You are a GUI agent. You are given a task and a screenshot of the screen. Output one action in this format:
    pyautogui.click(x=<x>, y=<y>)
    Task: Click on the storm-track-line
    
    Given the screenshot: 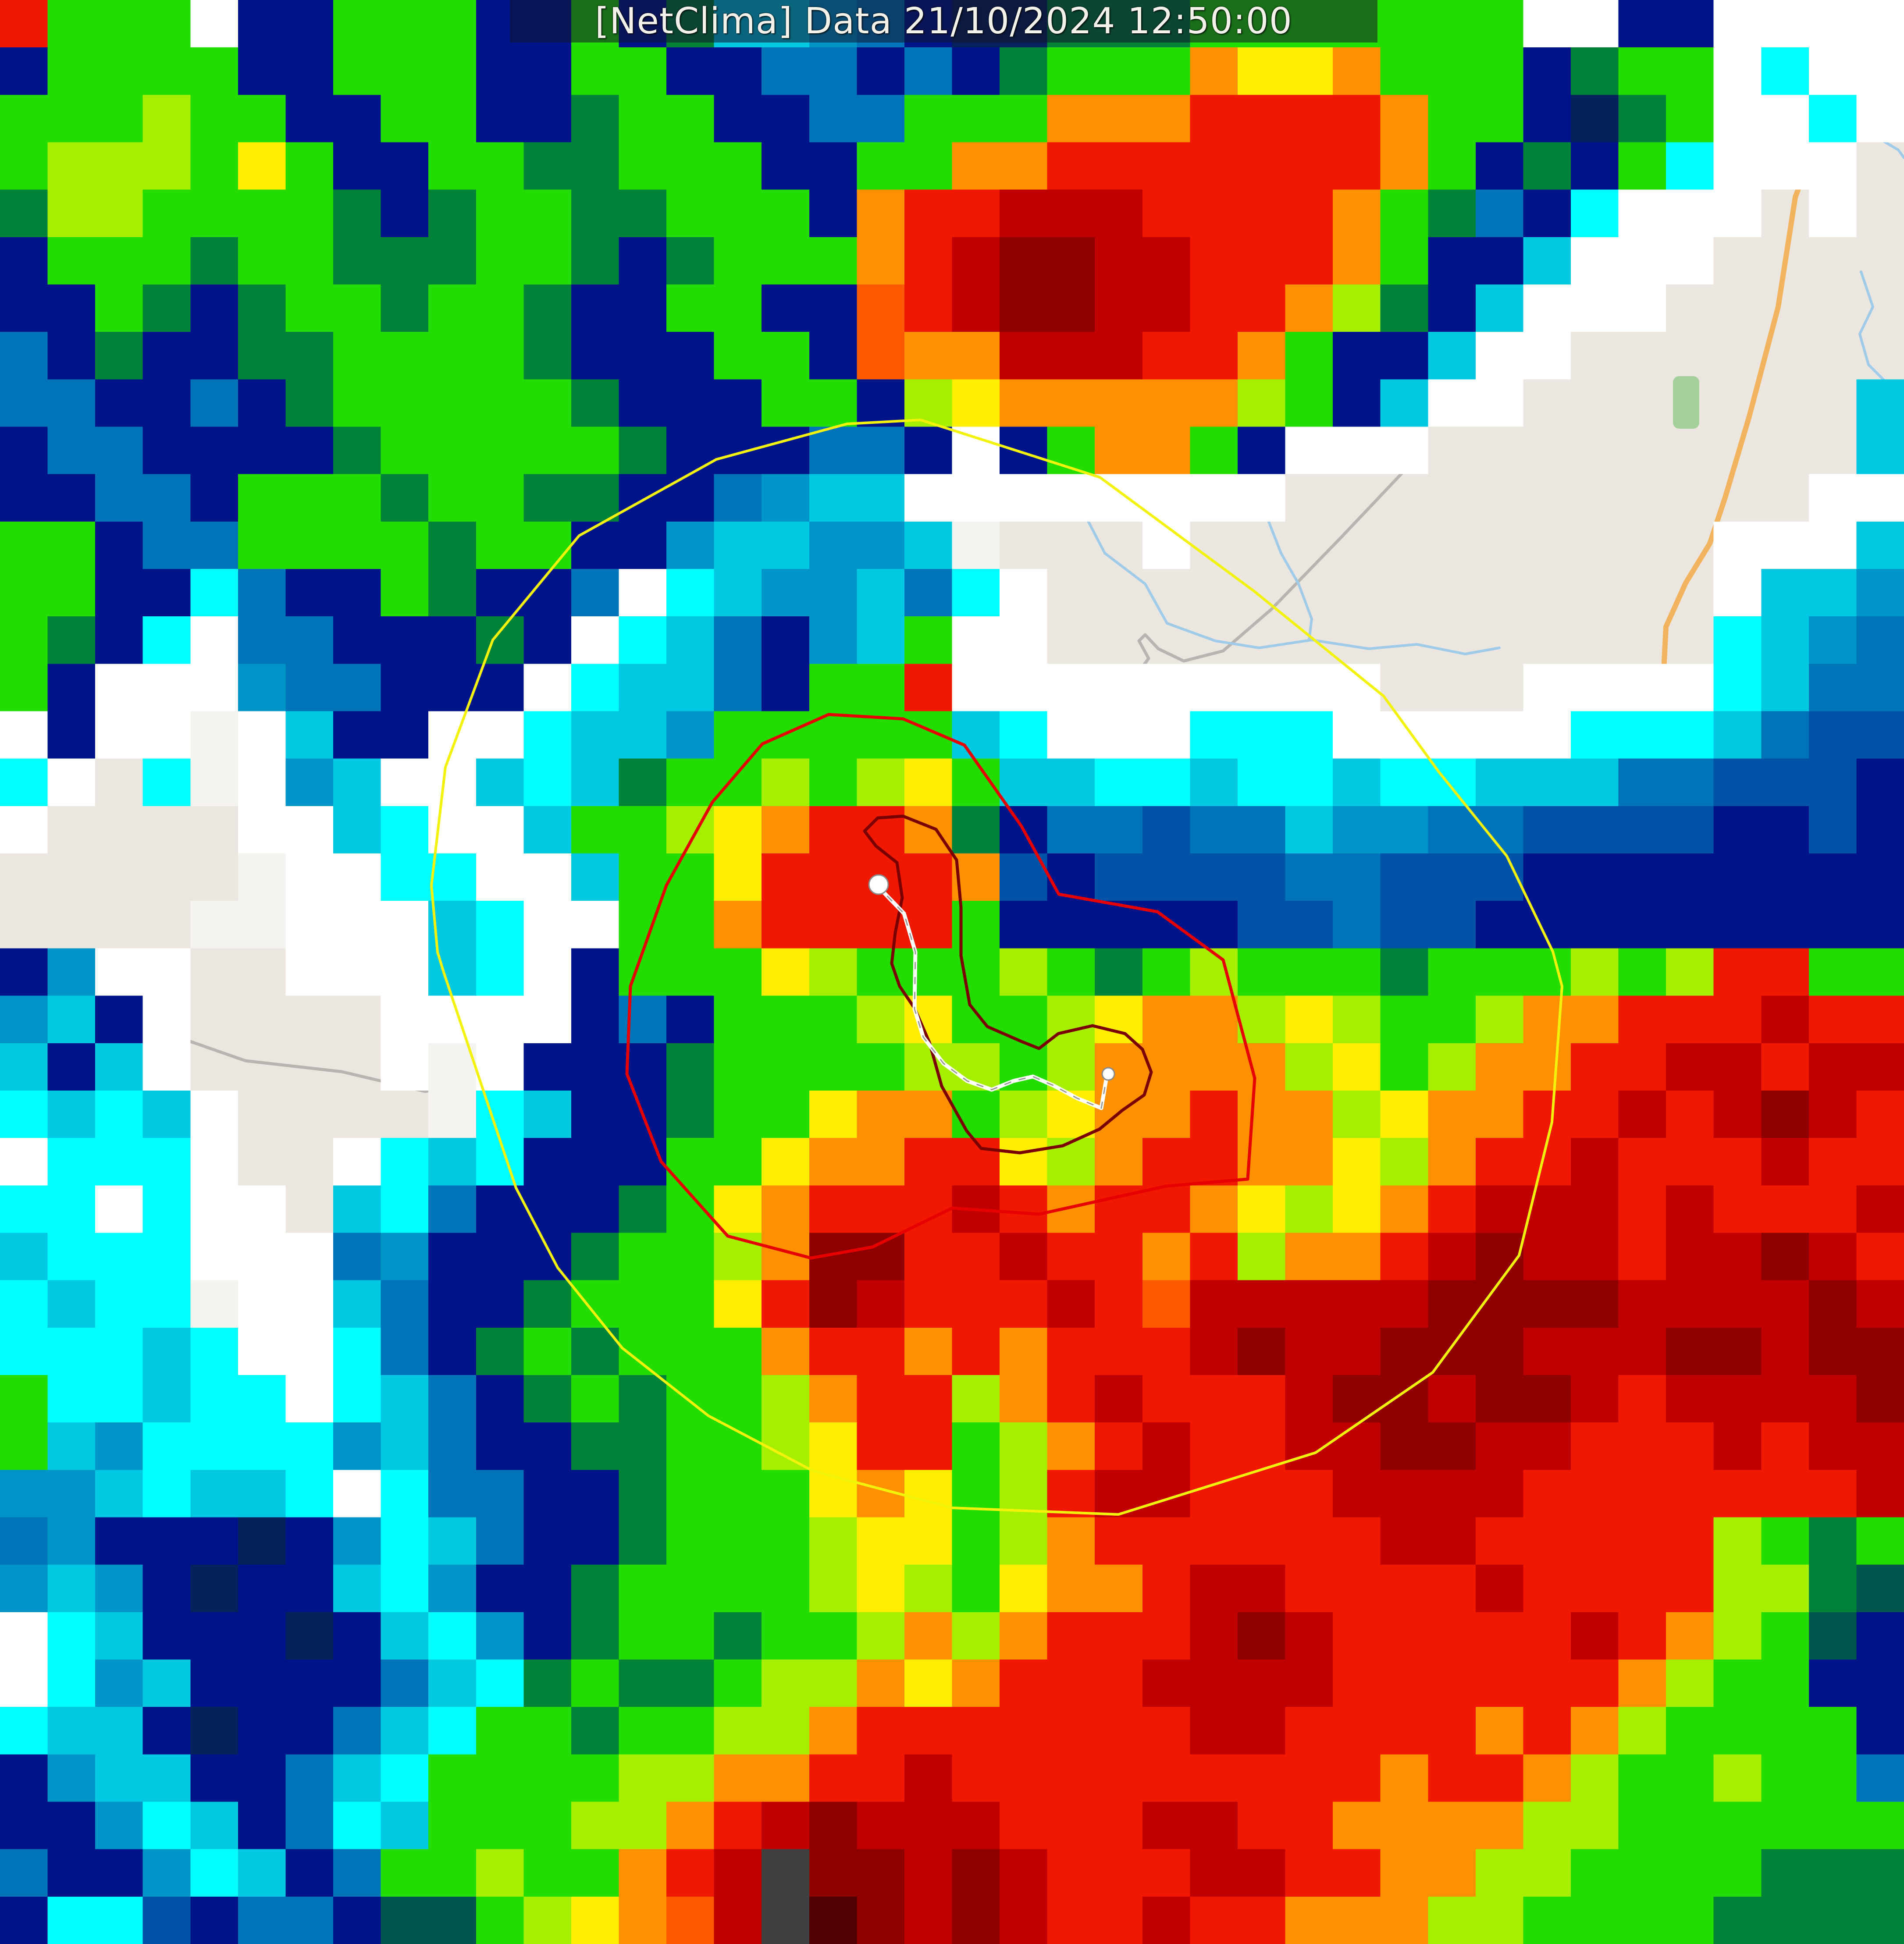 What is the action you would take?
    pyautogui.click(x=992, y=992)
    